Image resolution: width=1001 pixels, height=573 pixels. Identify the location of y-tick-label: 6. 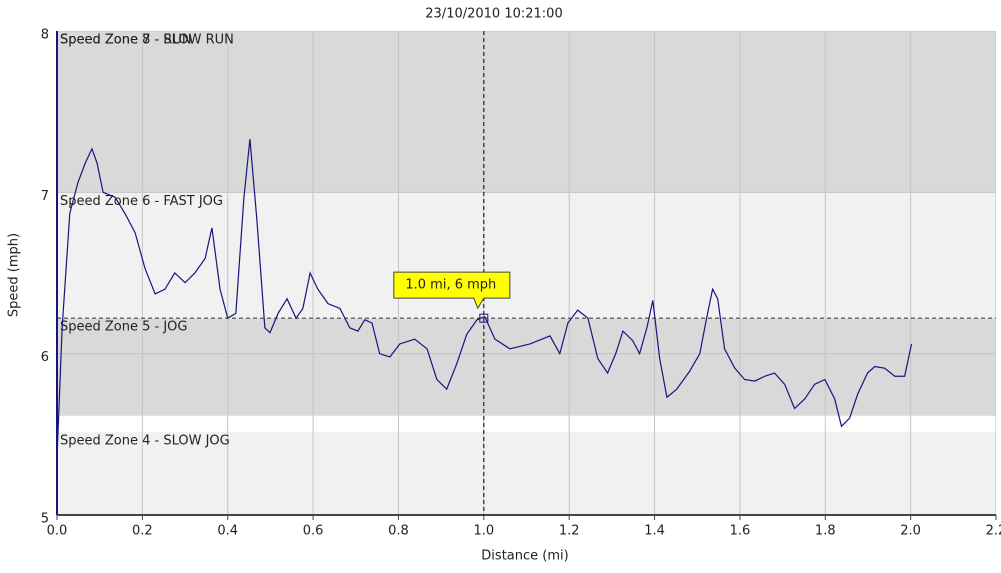
(45, 357).